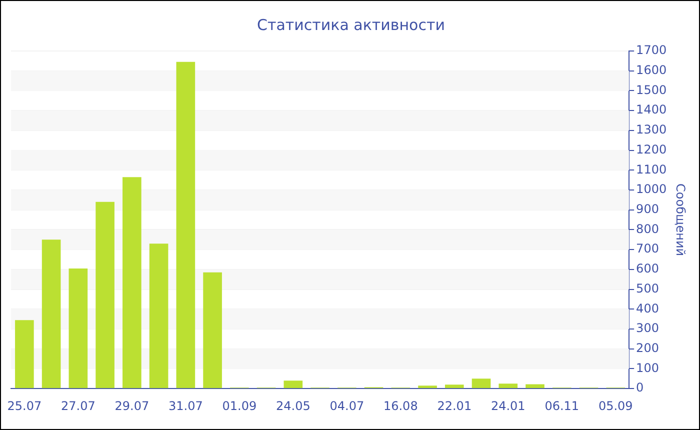 The width and height of the screenshot is (700, 430). What do you see at coordinates (293, 405) in the screenshot?
I see `x-tick-label: 24.05` at bounding box center [293, 405].